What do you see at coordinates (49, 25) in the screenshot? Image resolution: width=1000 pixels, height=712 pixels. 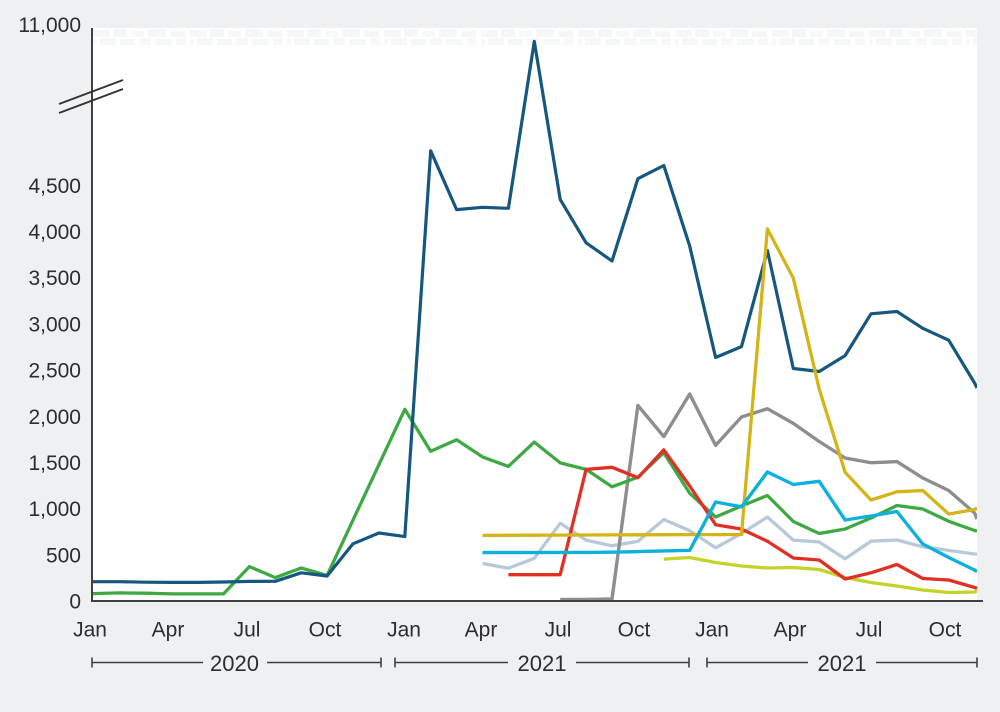 I see `svg-text: 11,000` at bounding box center [49, 25].